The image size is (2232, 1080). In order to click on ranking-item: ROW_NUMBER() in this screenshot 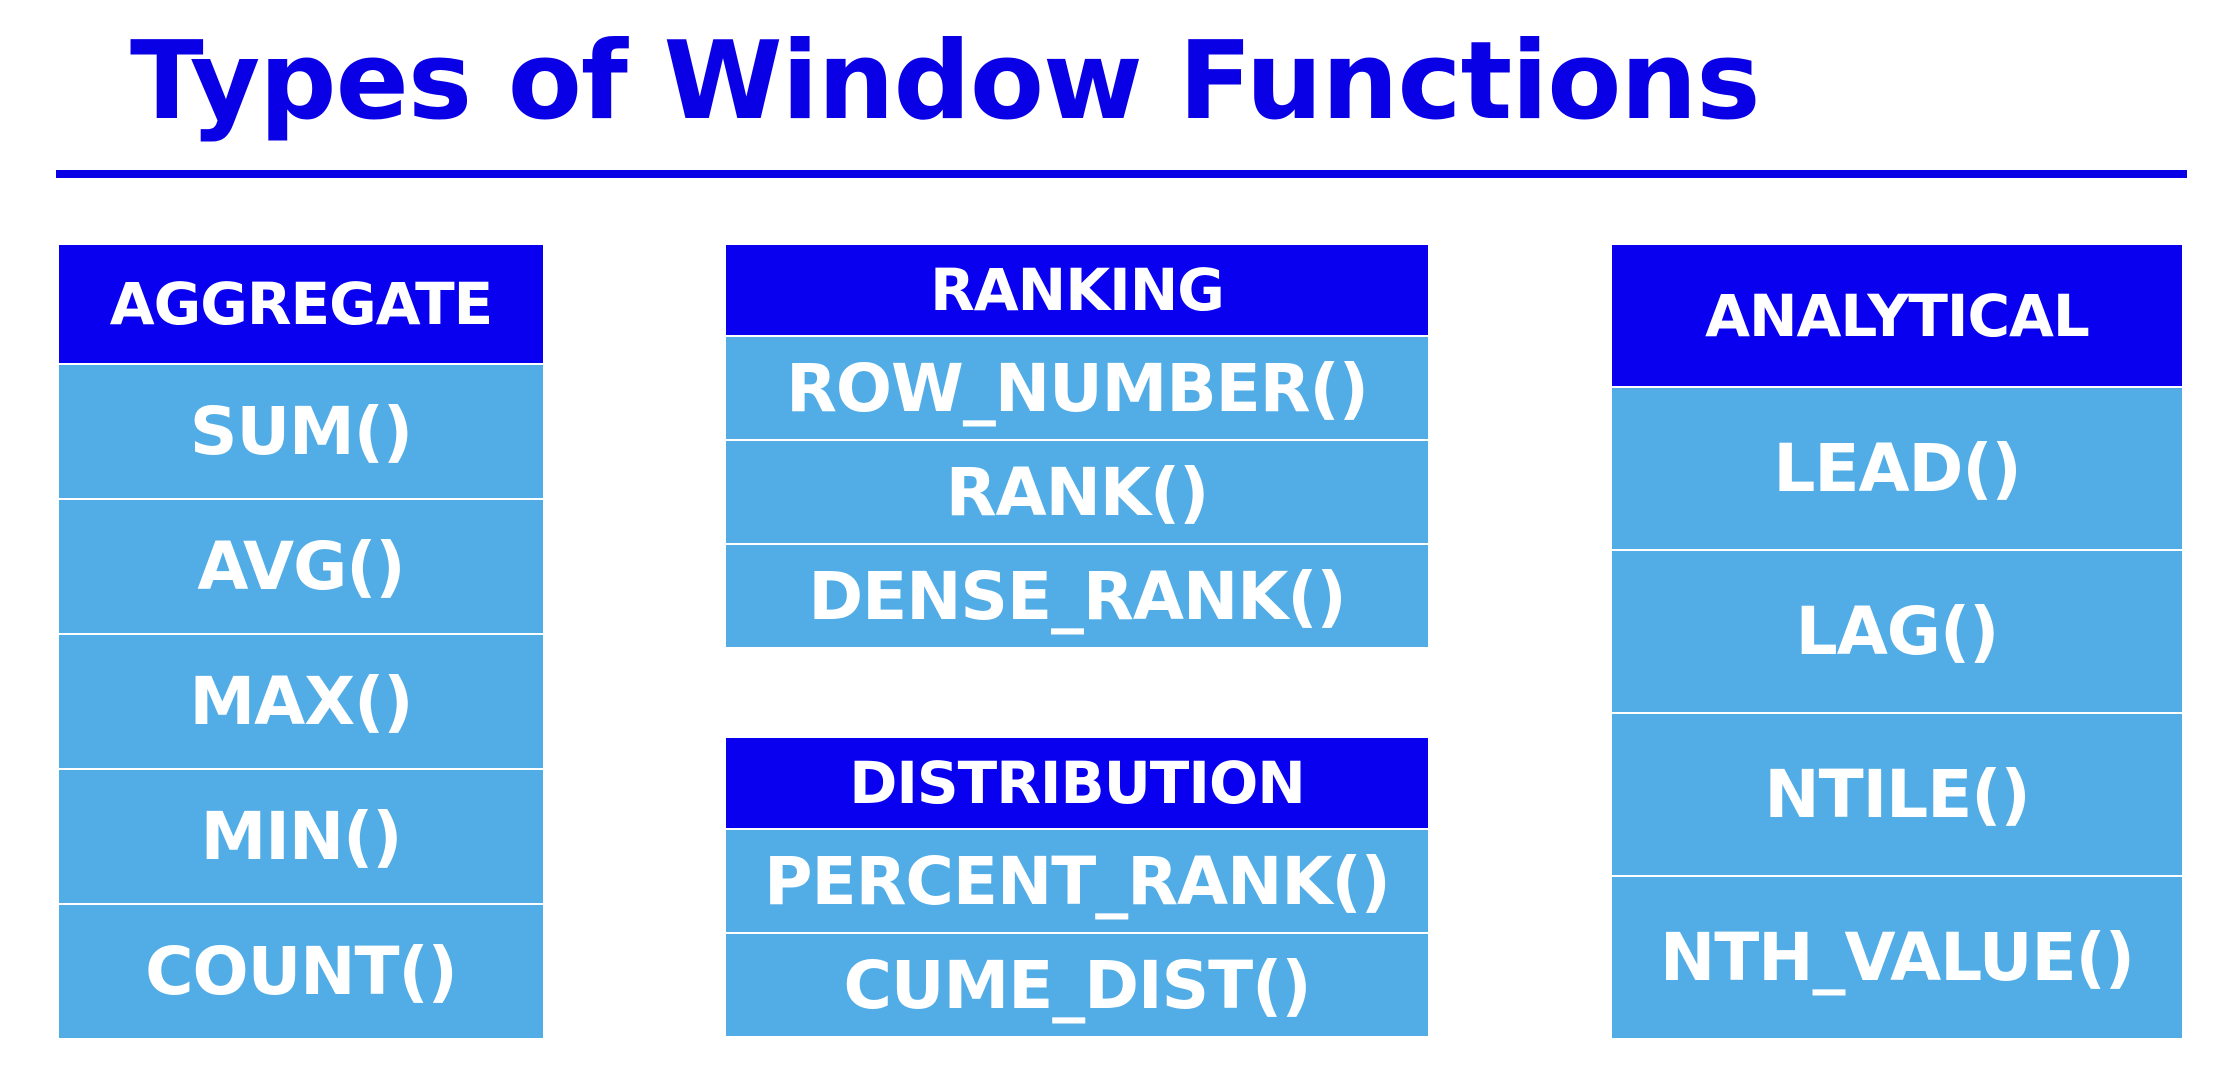, I will do `click(1077, 387)`.